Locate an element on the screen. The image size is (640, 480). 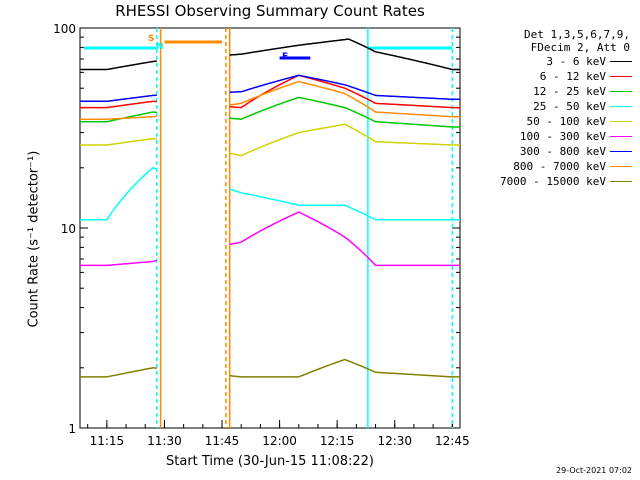
legend-label: 300 - 800 keV is located at coordinates (562, 151).